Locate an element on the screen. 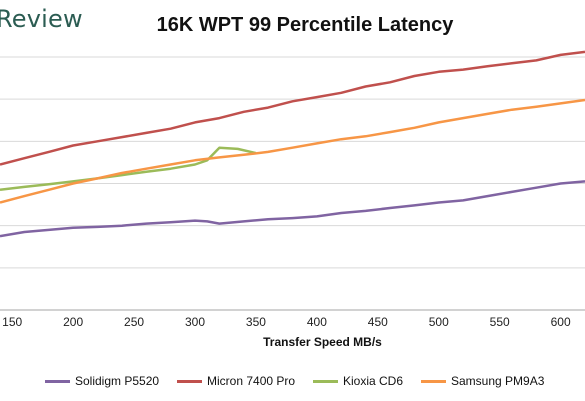 Image resolution: width=585 pixels, height=401 pixels. x-tick-label: 250 is located at coordinates (134, 322).